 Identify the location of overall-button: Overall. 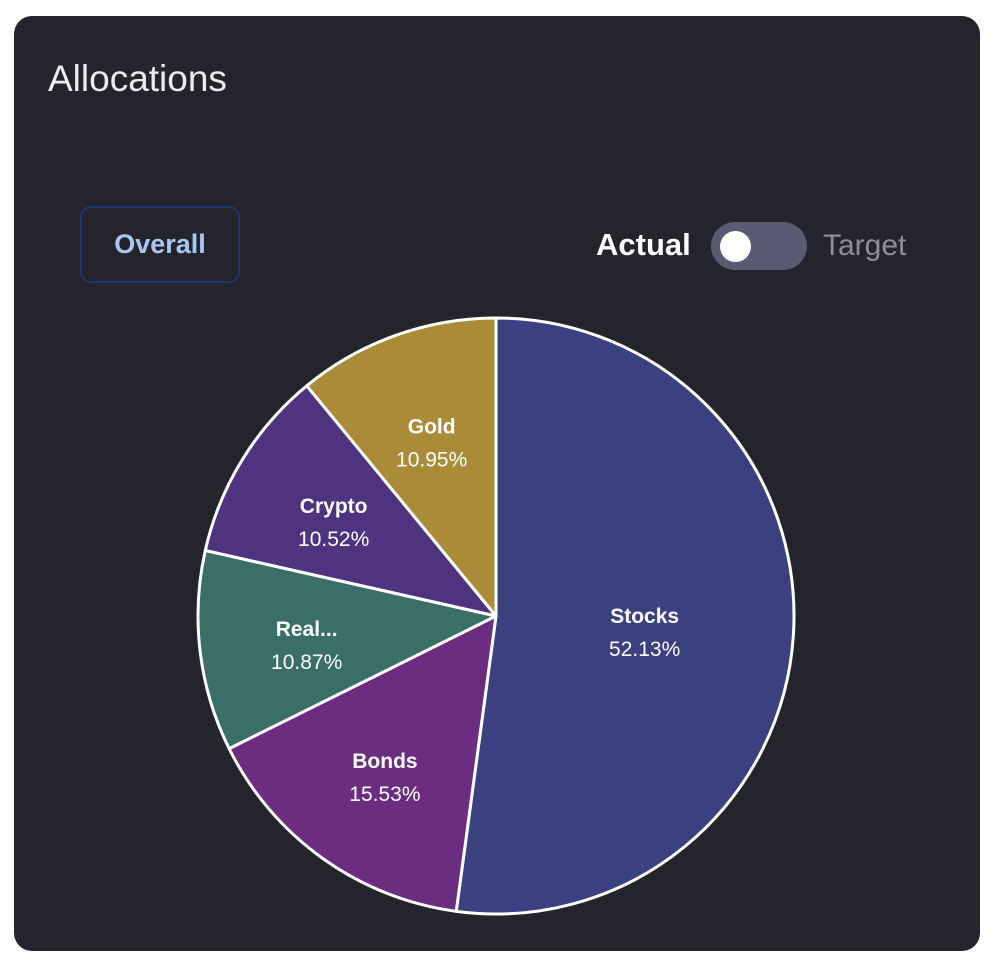
(160, 244).